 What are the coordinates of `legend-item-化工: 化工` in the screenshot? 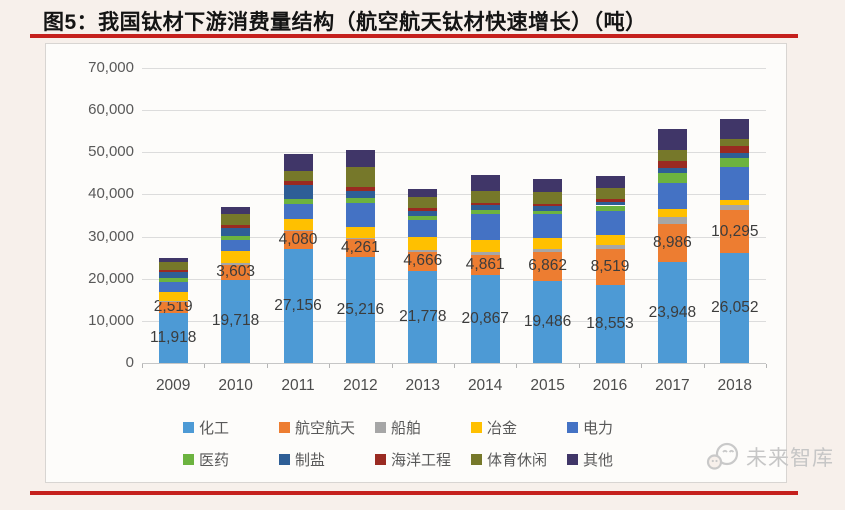 It's located at (206, 428).